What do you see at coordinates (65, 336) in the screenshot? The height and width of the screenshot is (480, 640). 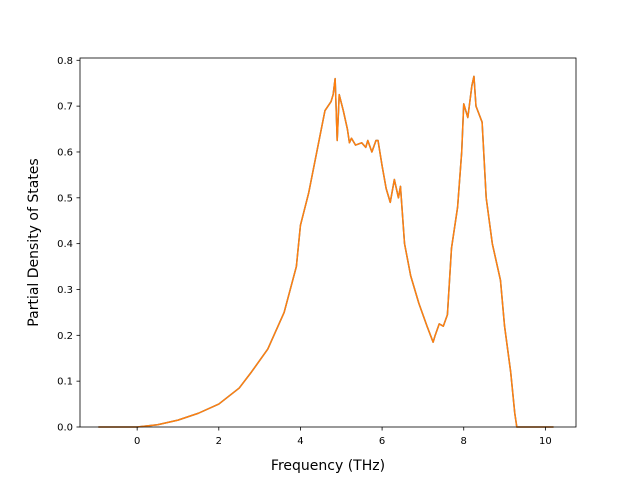 I see `y-tick-label-2: 0.2` at bounding box center [65, 336].